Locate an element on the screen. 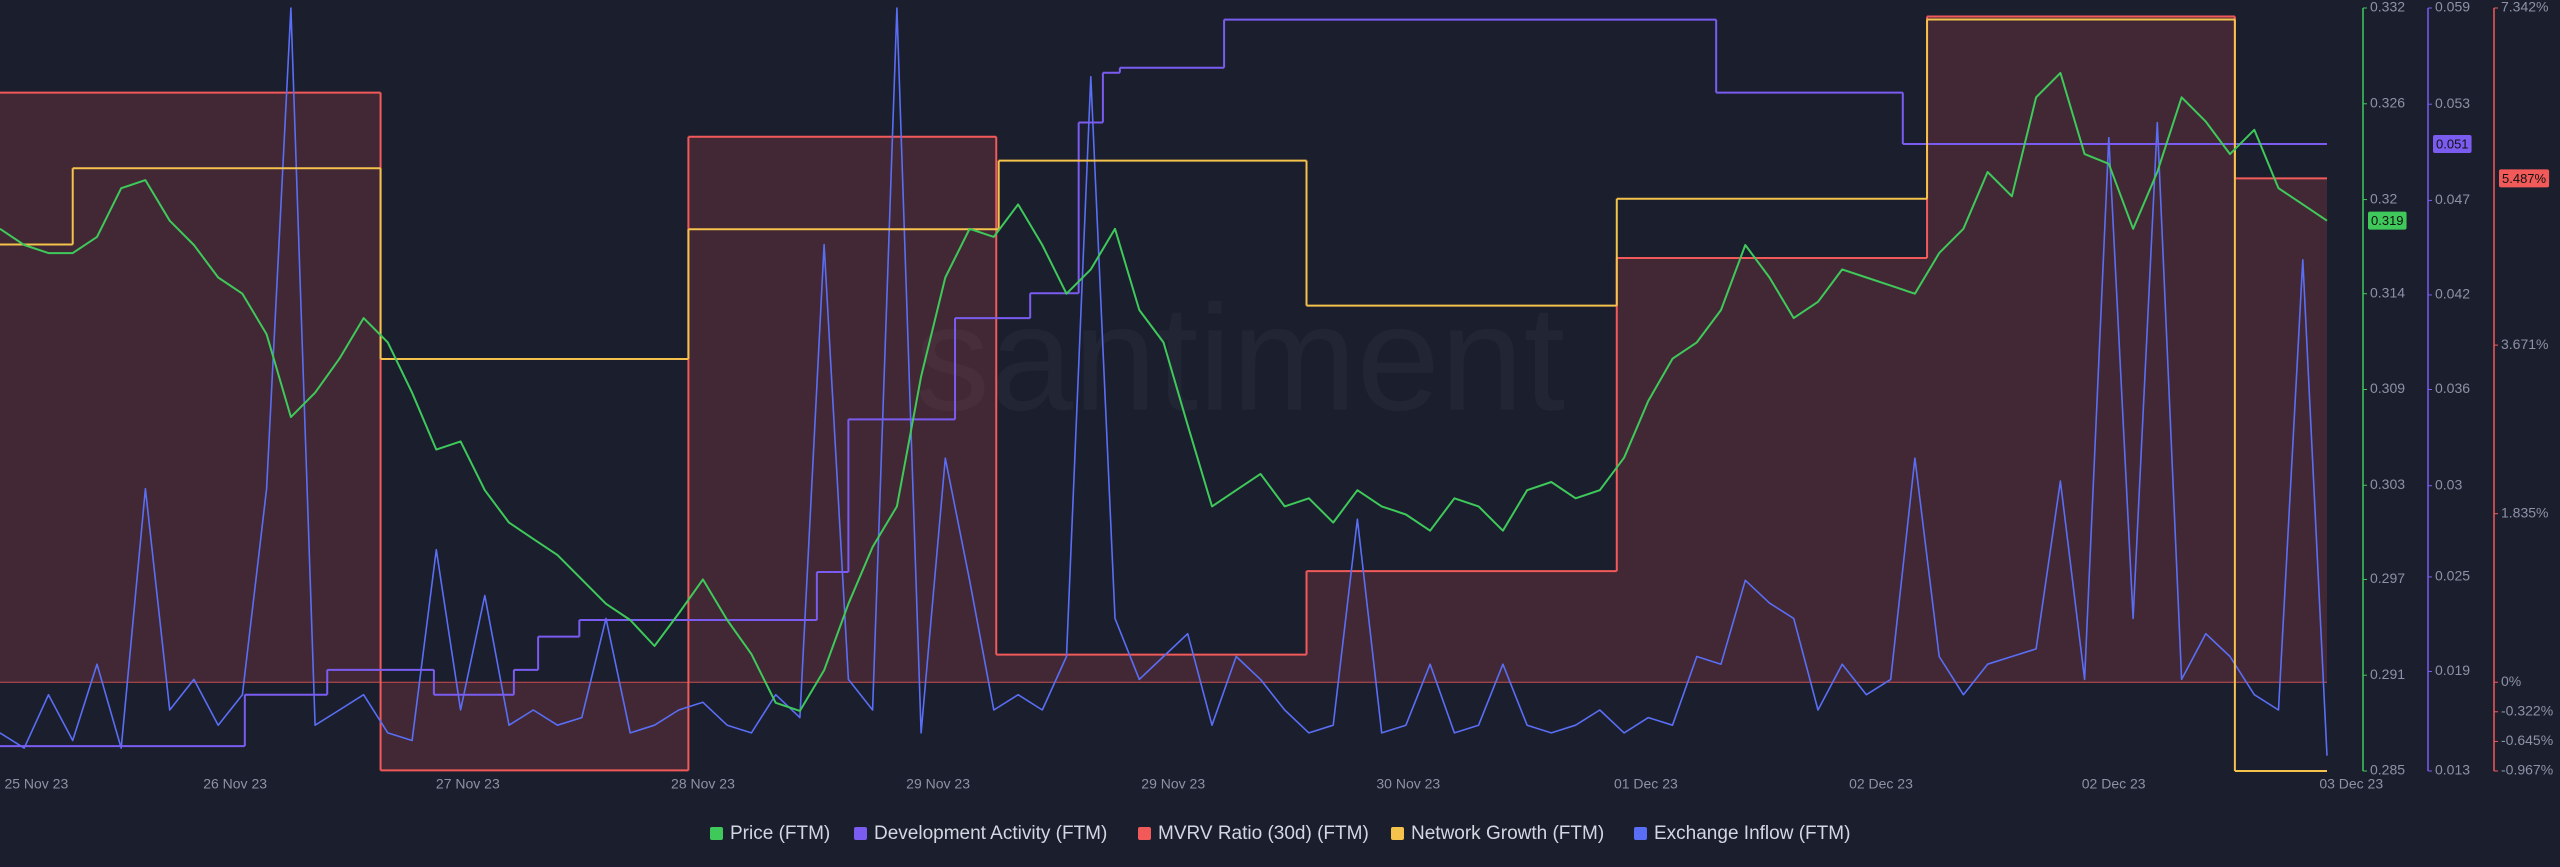  legend-item: Price (FTM) is located at coordinates (770, 833).